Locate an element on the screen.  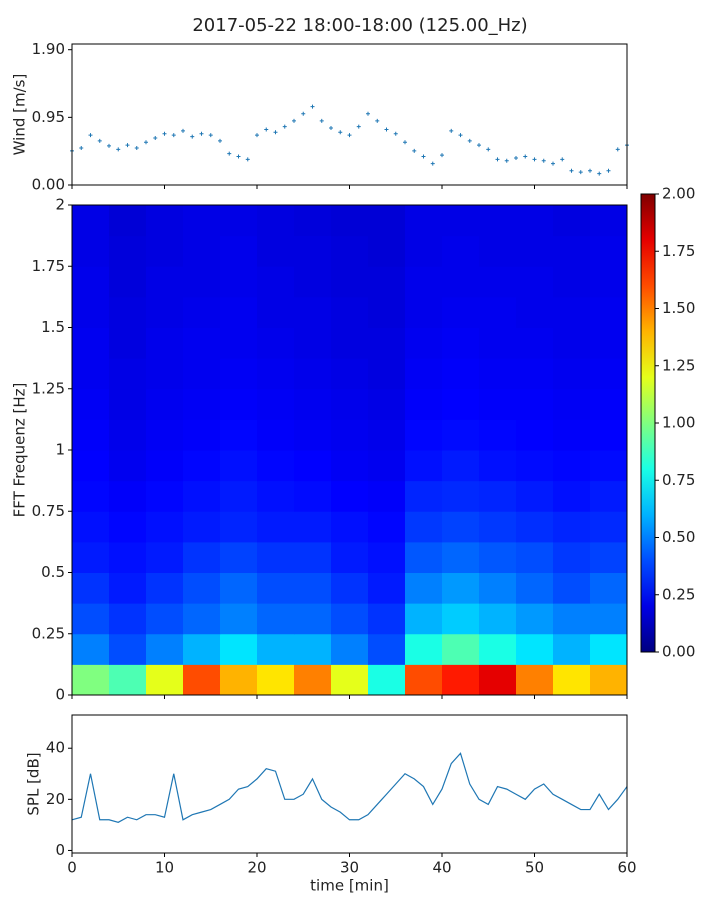
x-tick-label: 40 is located at coordinates (441, 868).